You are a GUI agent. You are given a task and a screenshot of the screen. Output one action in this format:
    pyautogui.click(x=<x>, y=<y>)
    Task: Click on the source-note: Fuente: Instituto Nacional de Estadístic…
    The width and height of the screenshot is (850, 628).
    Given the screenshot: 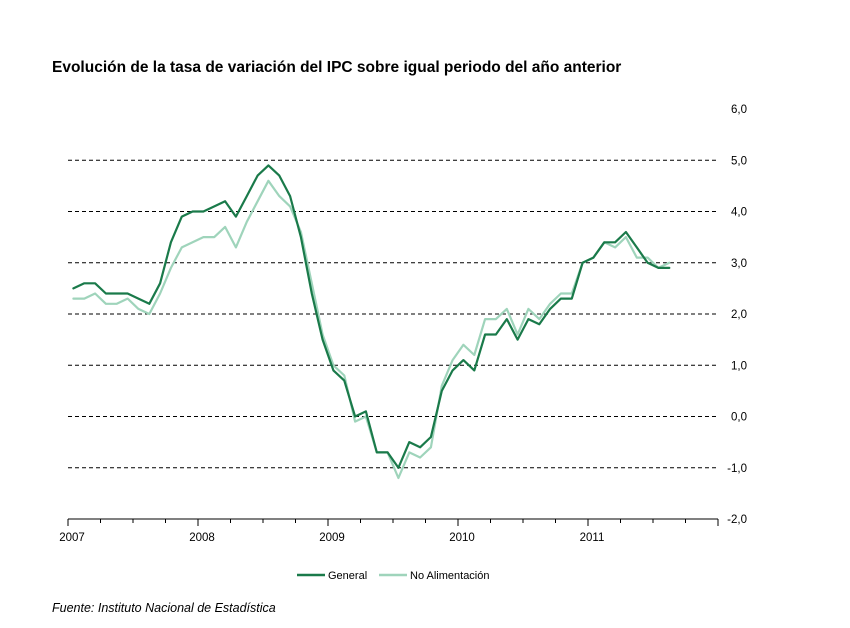 What is the action you would take?
    pyautogui.click(x=164, y=608)
    